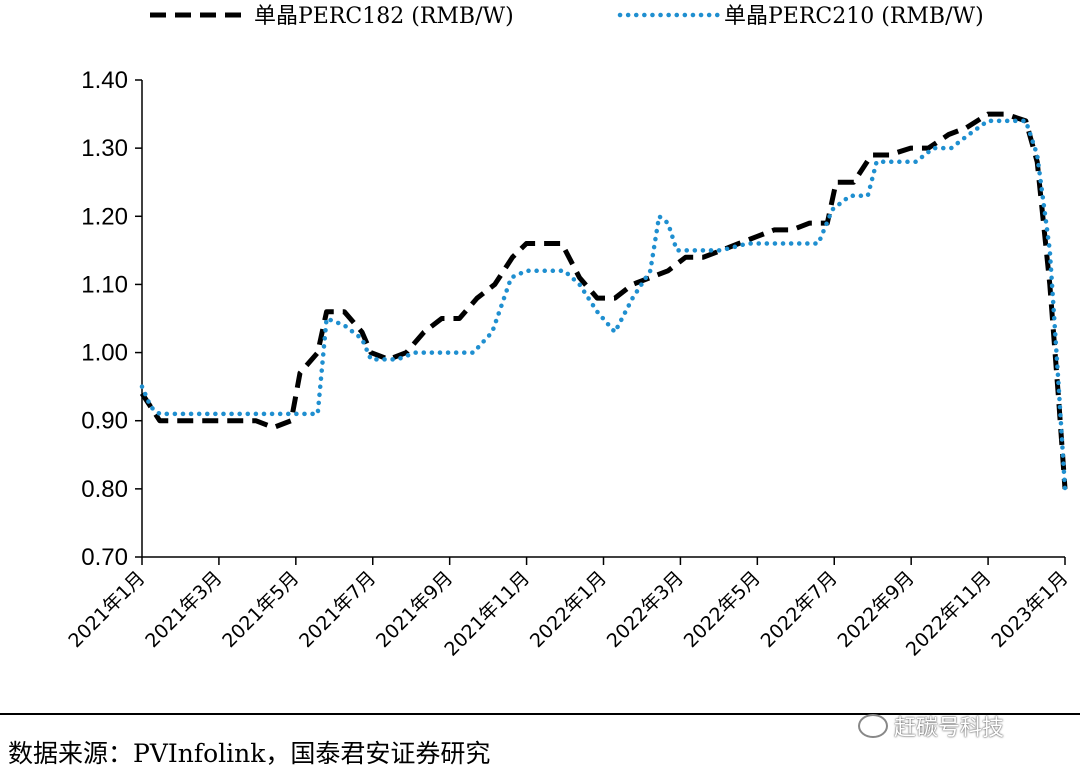 This screenshot has height=774, width=1080. Describe the element at coordinates (104, 284) in the screenshot. I see `y-tick-label: 1.10` at that location.